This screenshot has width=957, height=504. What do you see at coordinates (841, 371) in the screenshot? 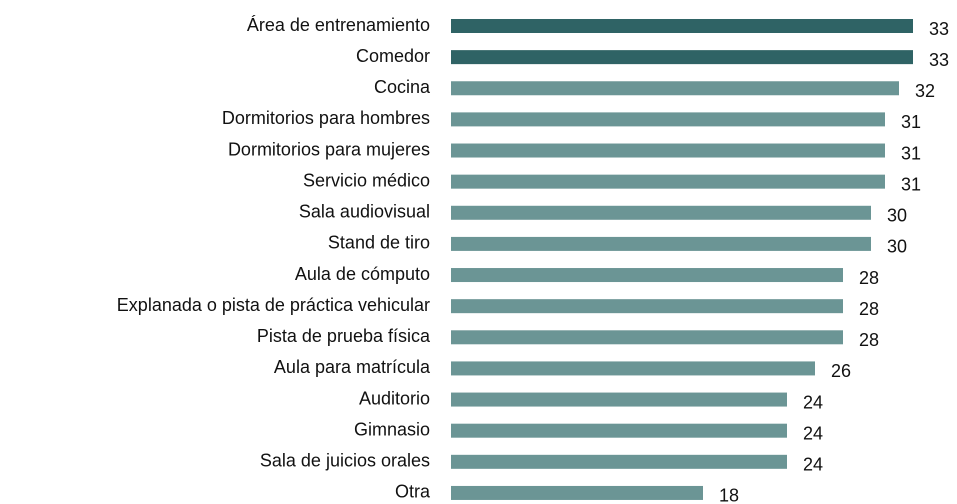
I see `value-label: 26` at bounding box center [841, 371].